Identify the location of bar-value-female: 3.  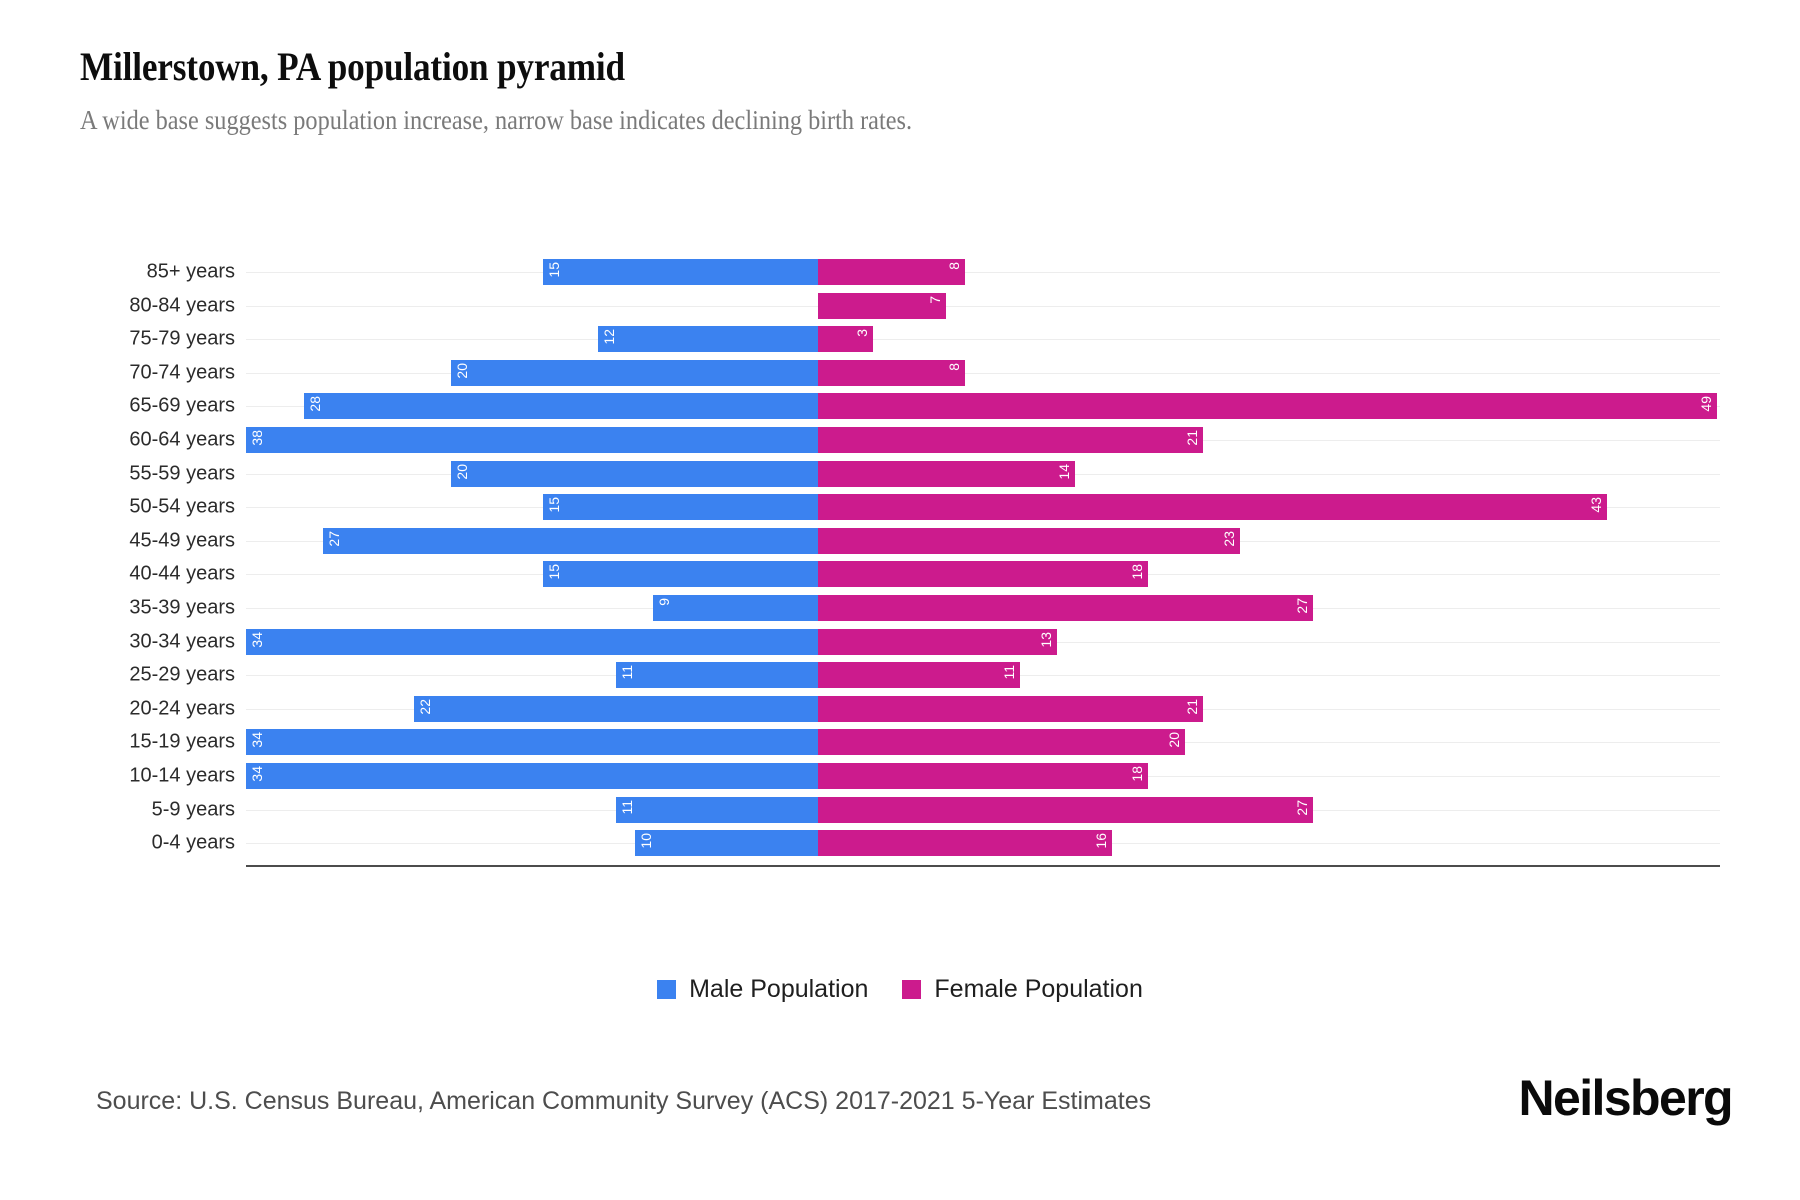
(862, 333).